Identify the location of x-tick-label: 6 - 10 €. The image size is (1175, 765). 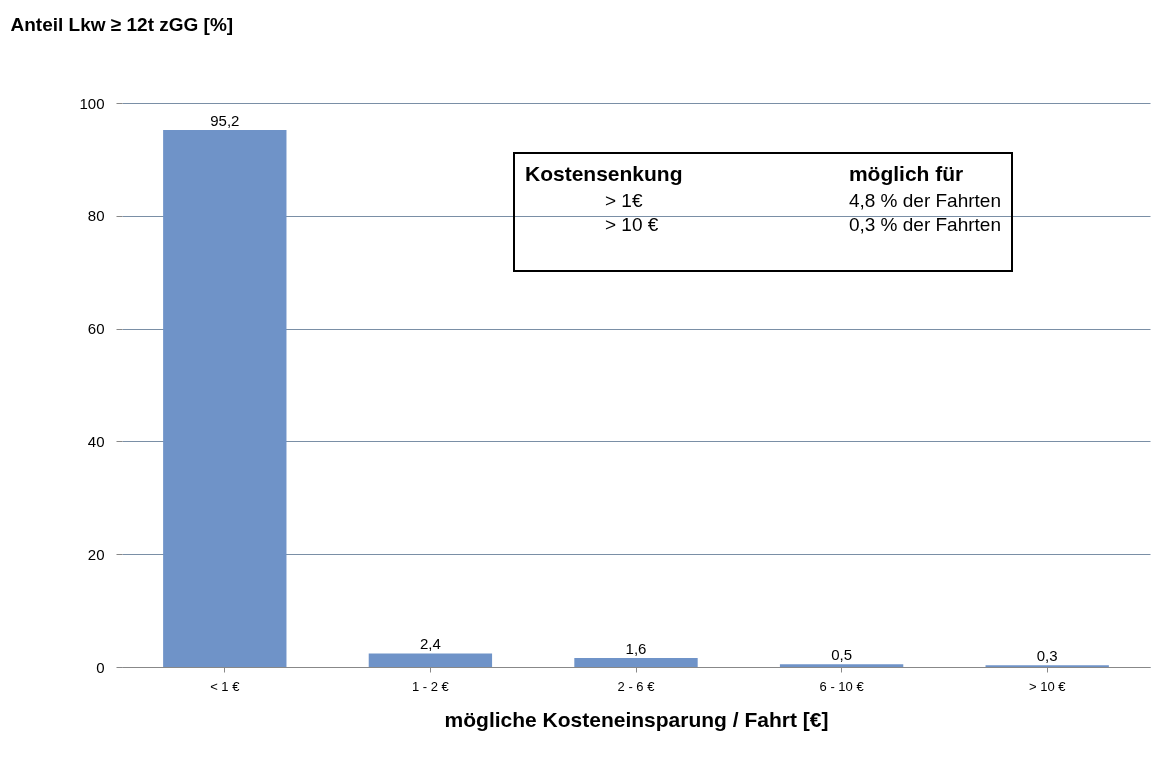
(842, 686).